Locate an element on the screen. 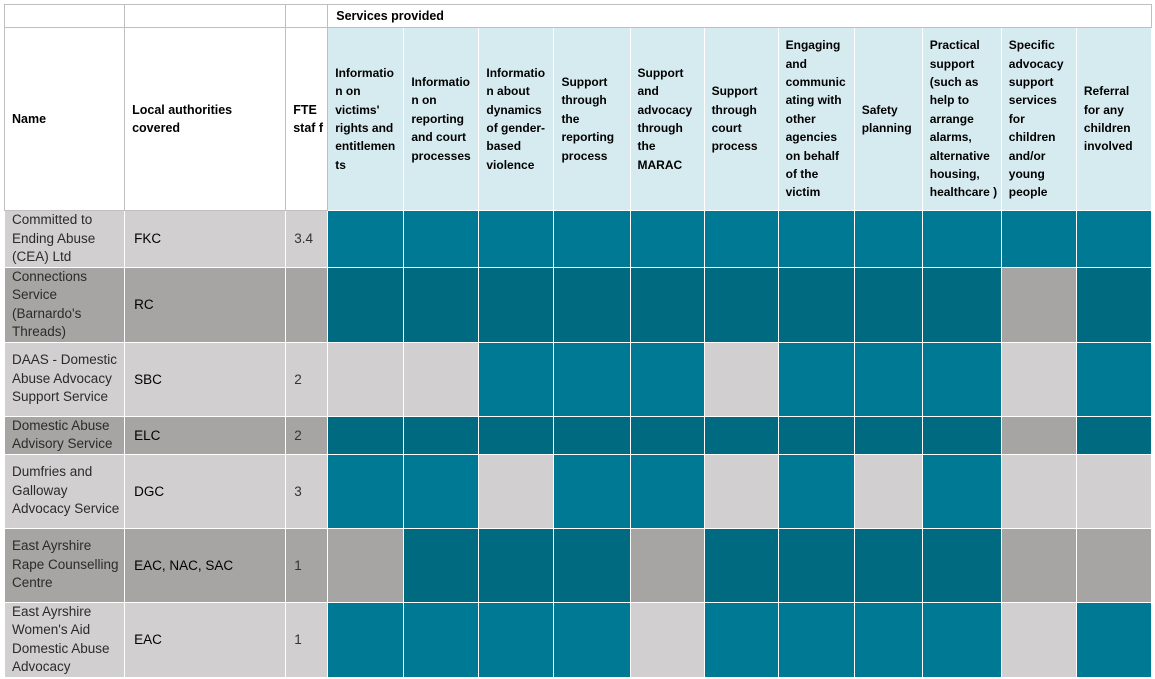  services-provided-header: Services provided is located at coordinates (739, 16).